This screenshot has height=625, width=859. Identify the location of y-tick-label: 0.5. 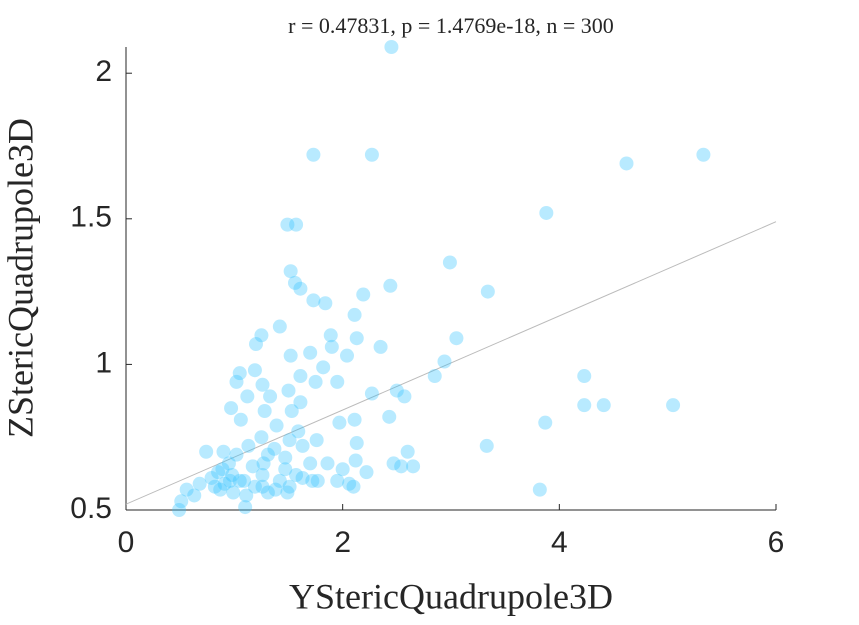
(91, 508).